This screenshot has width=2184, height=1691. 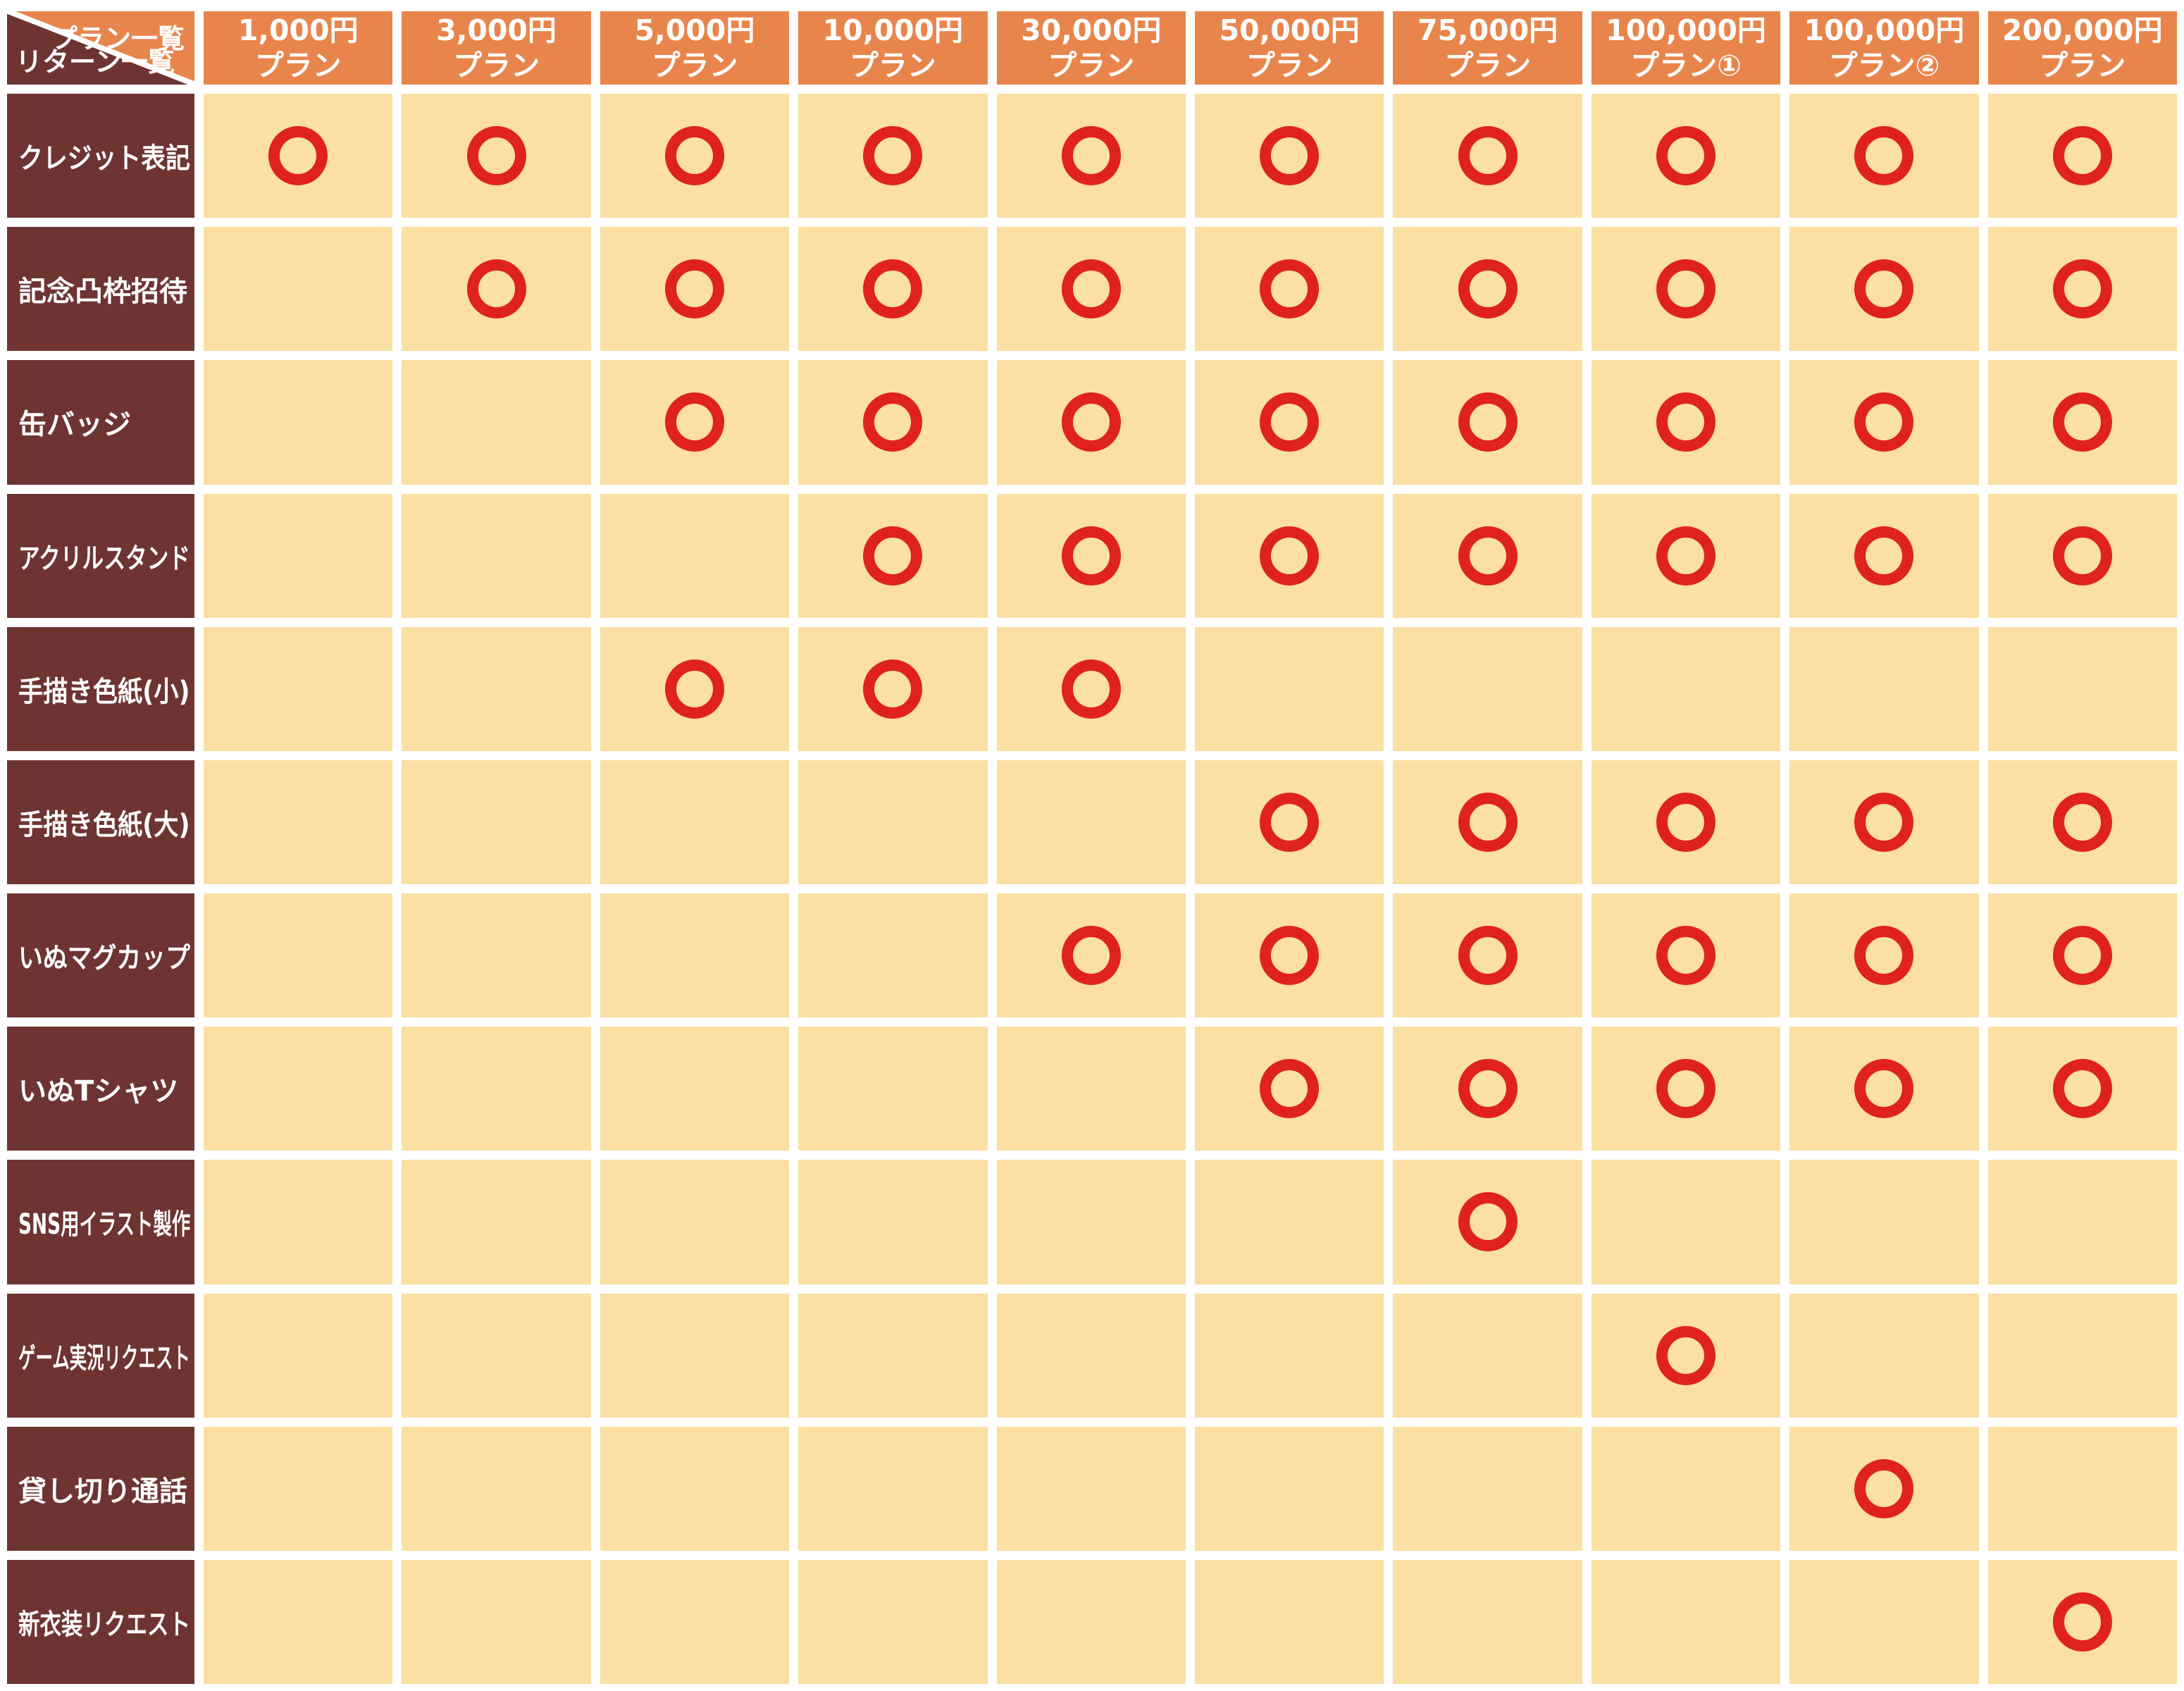 I want to click on matrix-cell-r12-c5, so click(x=1091, y=1621).